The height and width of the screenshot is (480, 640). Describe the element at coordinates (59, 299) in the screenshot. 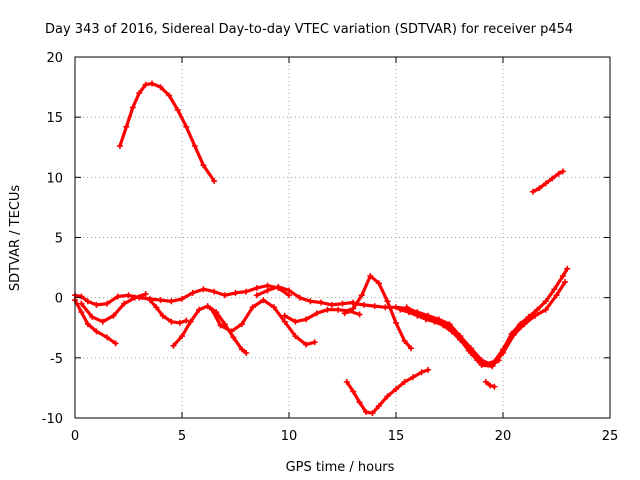

I see `y-tick-label: 0` at that location.